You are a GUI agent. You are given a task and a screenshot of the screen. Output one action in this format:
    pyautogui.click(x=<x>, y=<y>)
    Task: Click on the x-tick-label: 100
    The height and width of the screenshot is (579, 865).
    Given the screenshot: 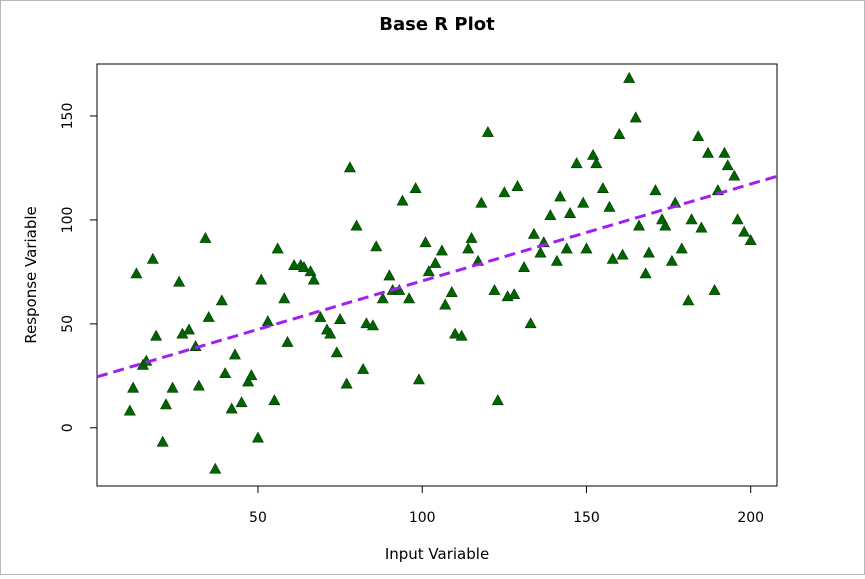 What is the action you would take?
    pyautogui.click(x=422, y=518)
    